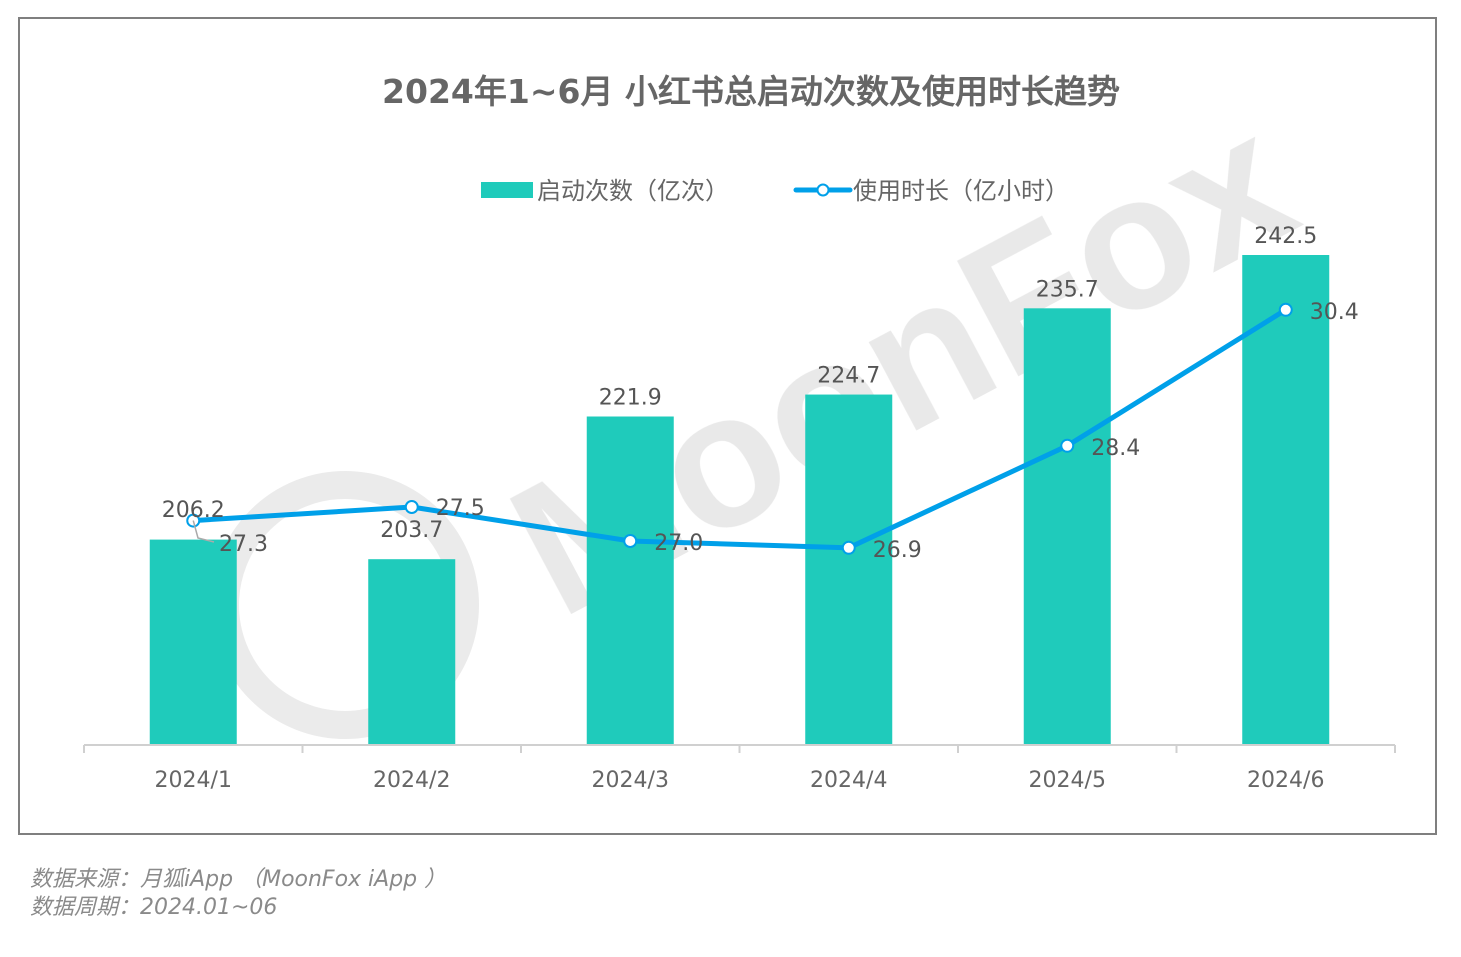 The height and width of the screenshot is (957, 1461). What do you see at coordinates (1334, 312) in the screenshot?
I see `line-value-label: 30.4` at bounding box center [1334, 312].